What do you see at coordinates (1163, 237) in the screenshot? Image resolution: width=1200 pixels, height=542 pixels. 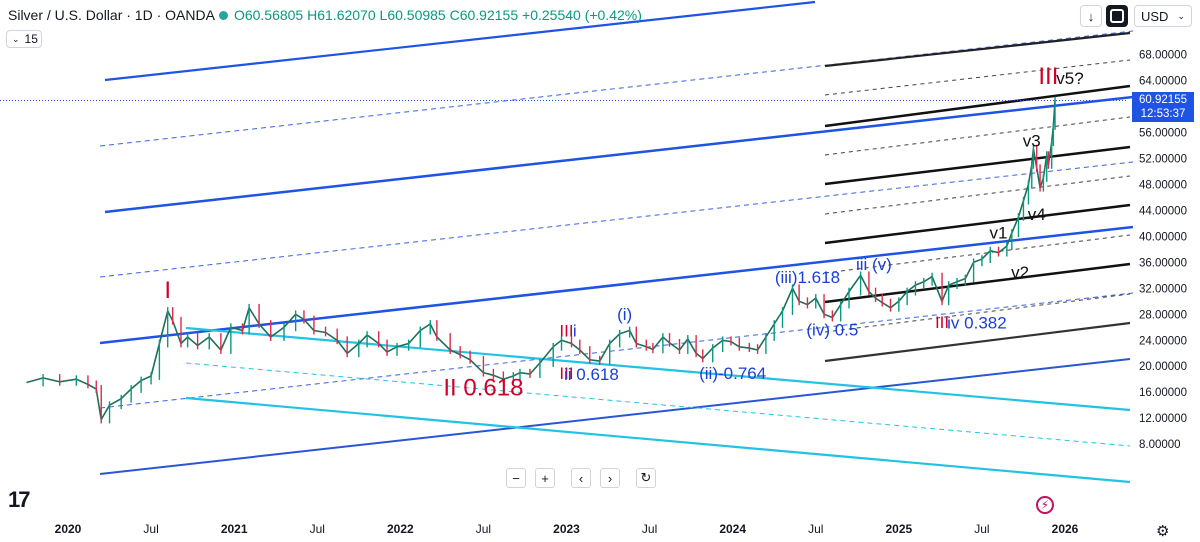 I see `y-tick-label: 40.00000` at bounding box center [1163, 237].